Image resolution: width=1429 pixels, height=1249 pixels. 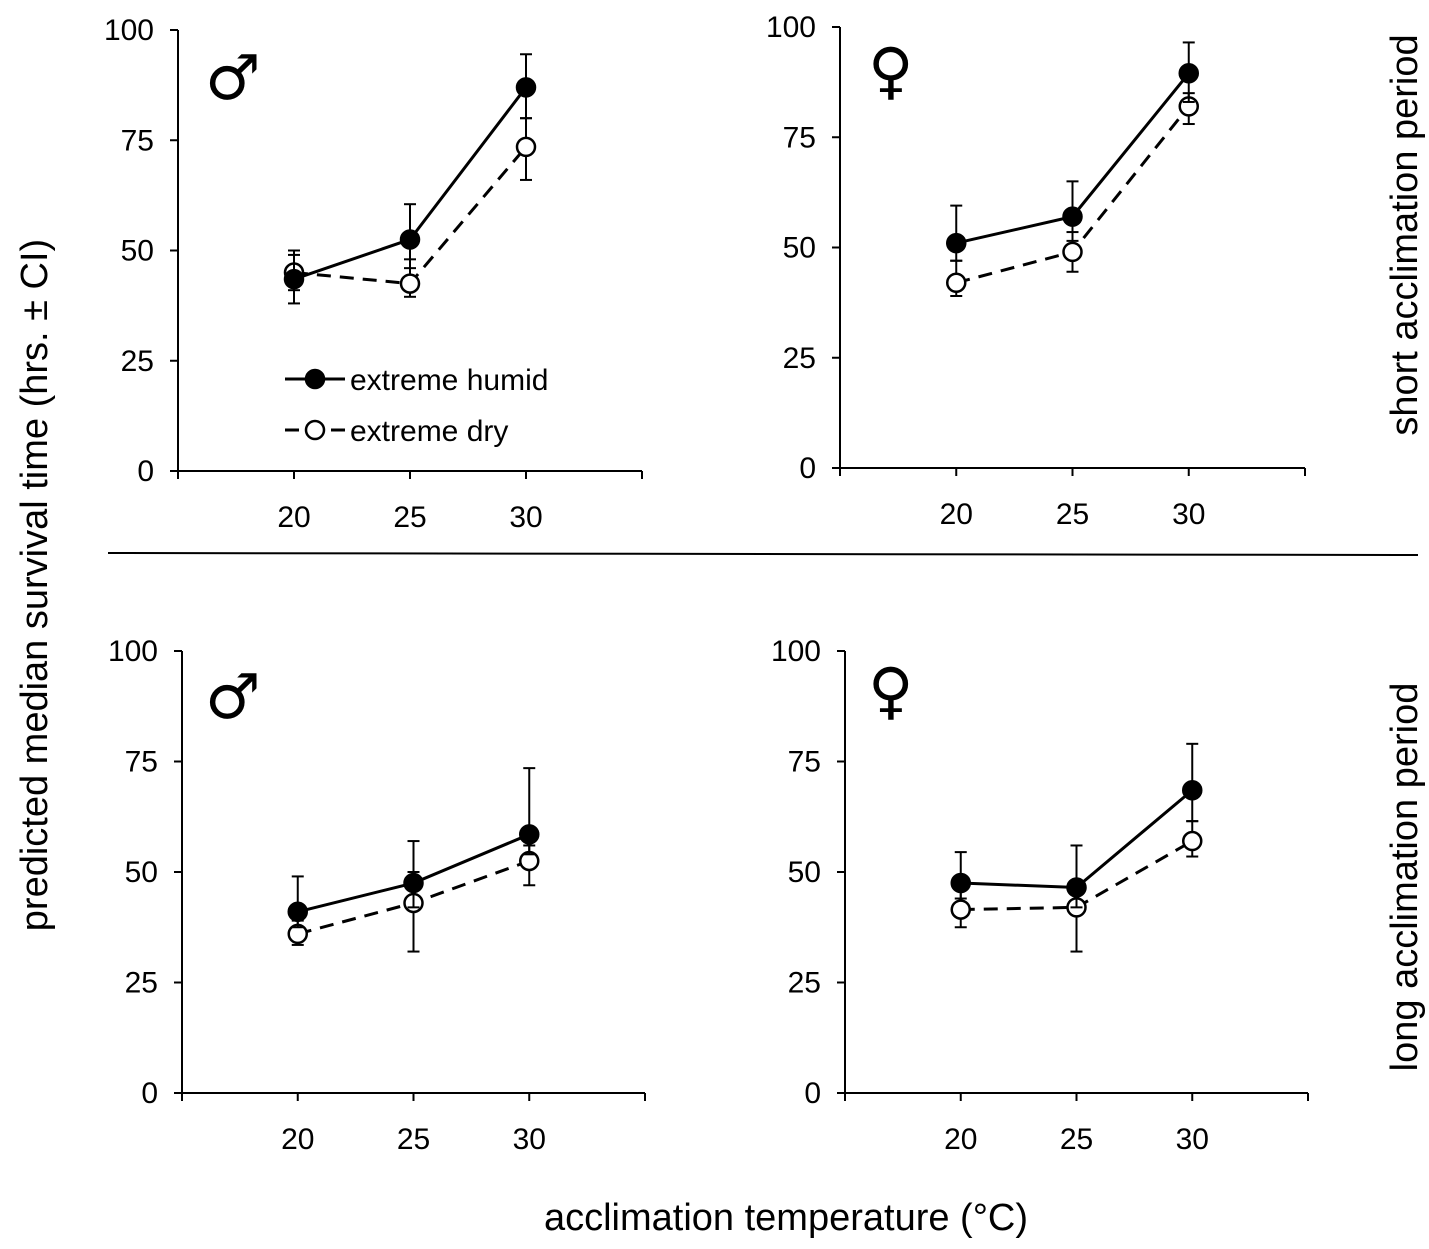 I want to click on row-label-short: short acclimation period, so click(x=1405, y=234).